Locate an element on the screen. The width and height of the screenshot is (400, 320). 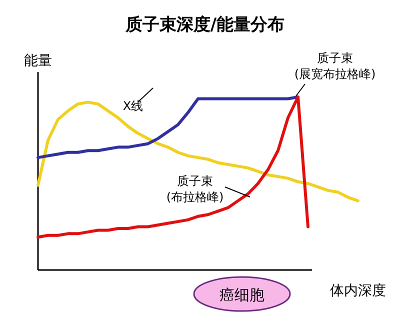
text: 癌细胞 is located at coordinates (242, 295).